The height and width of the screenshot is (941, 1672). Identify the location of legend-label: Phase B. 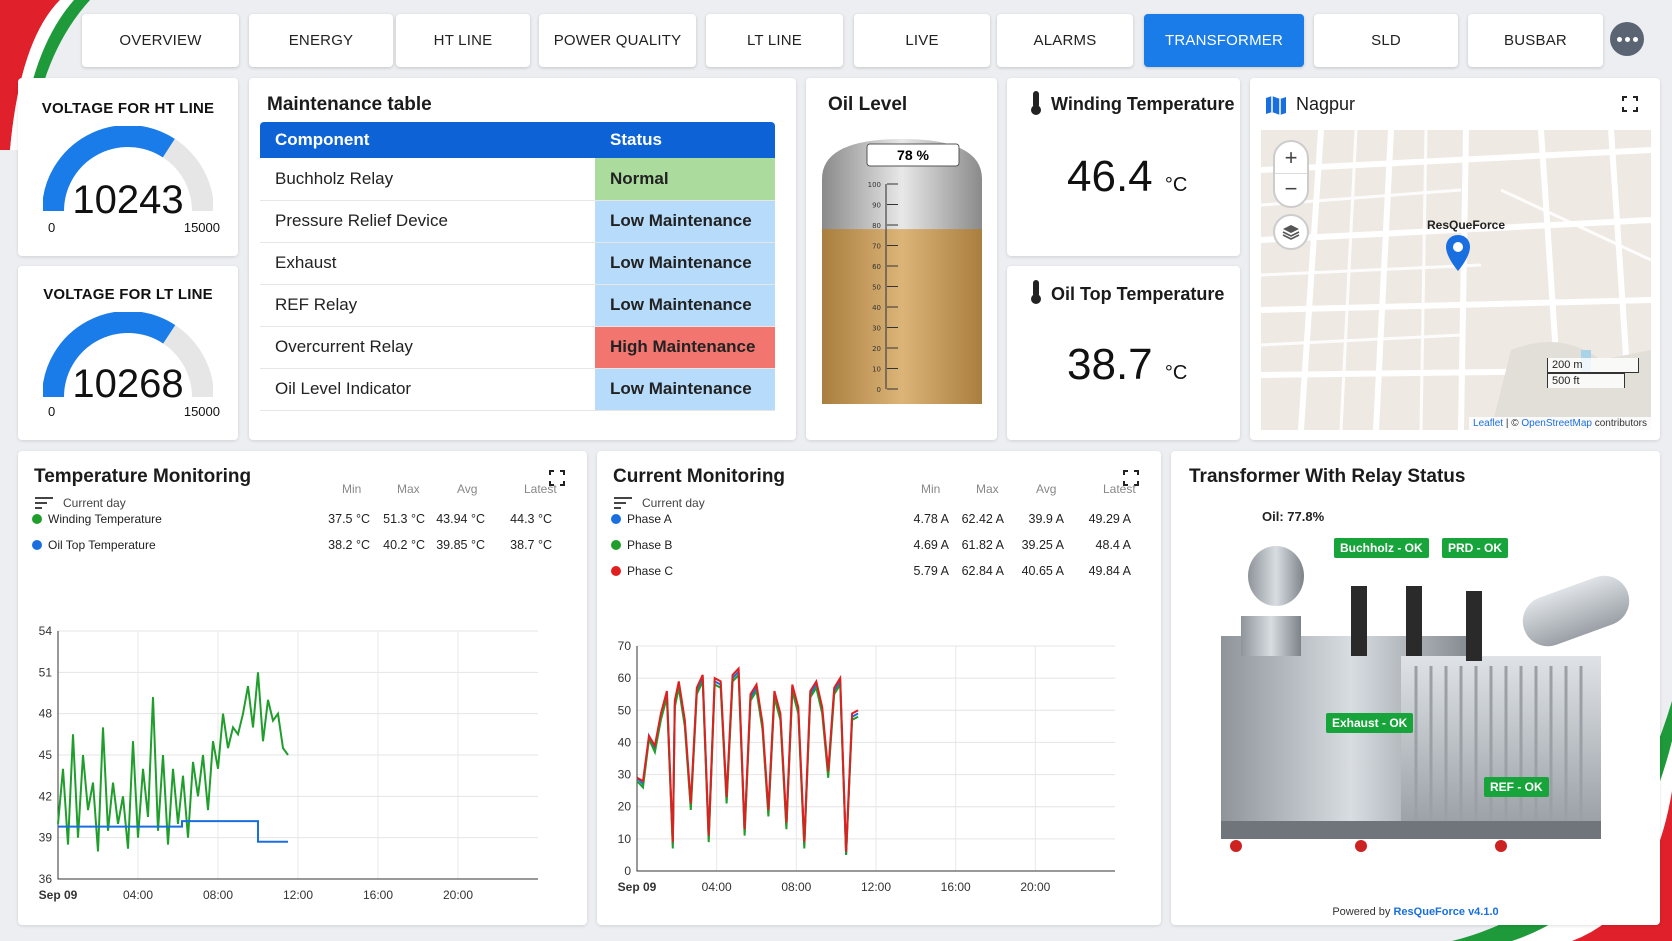
(650, 545).